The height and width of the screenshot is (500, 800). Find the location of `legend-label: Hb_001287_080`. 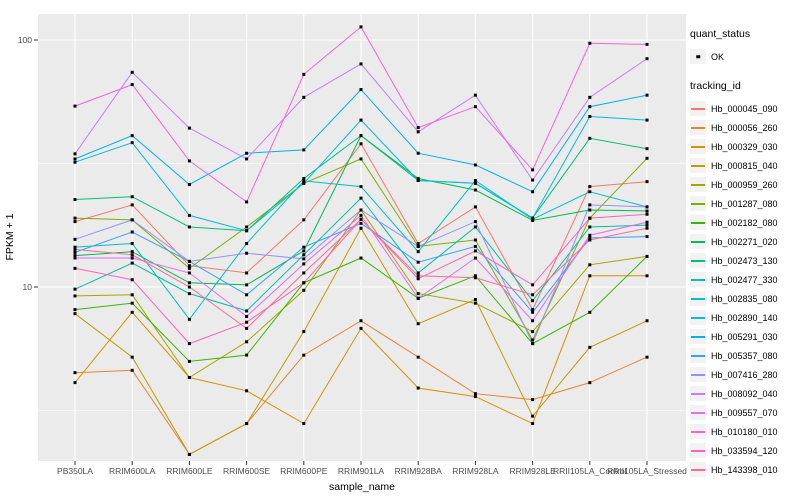

legend-label: Hb_001287_080 is located at coordinates (744, 203).